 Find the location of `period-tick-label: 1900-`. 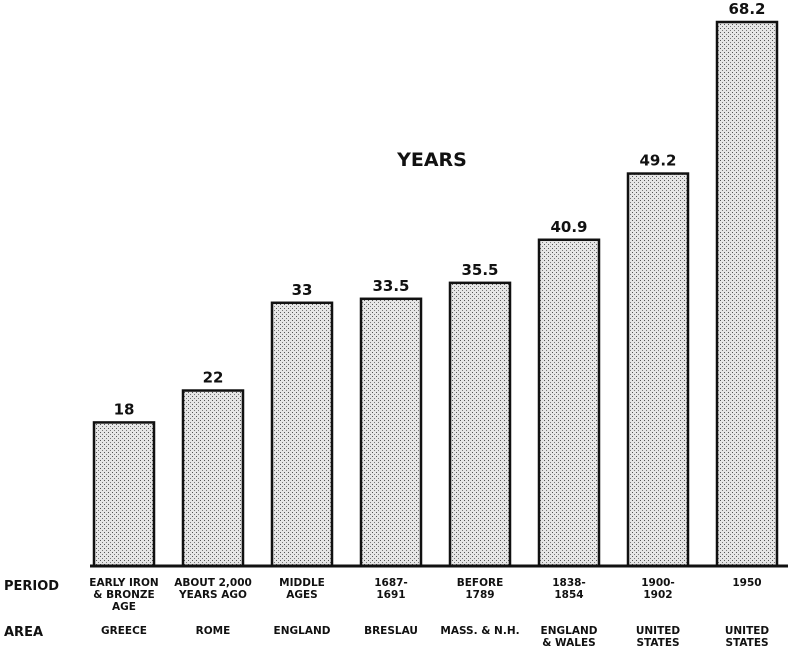

period-tick-label: 1900- is located at coordinates (658, 583).